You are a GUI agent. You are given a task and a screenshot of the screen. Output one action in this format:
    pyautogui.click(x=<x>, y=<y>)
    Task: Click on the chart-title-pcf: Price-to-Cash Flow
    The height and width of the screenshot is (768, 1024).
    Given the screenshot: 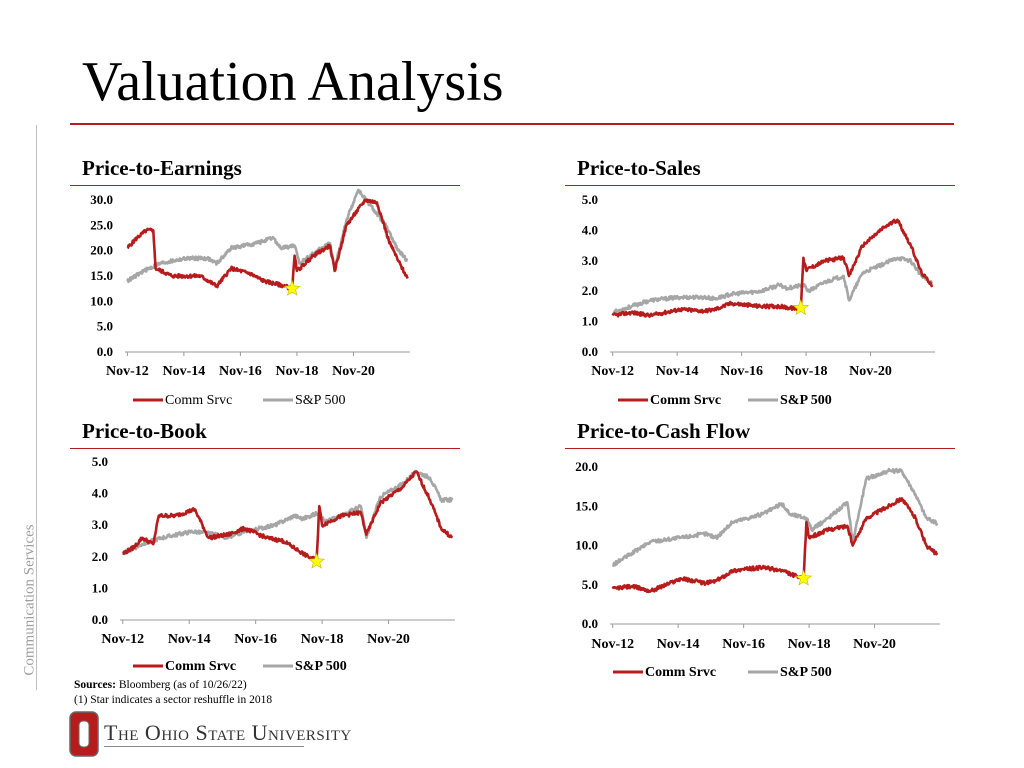 What is the action you would take?
    pyautogui.click(x=664, y=431)
    